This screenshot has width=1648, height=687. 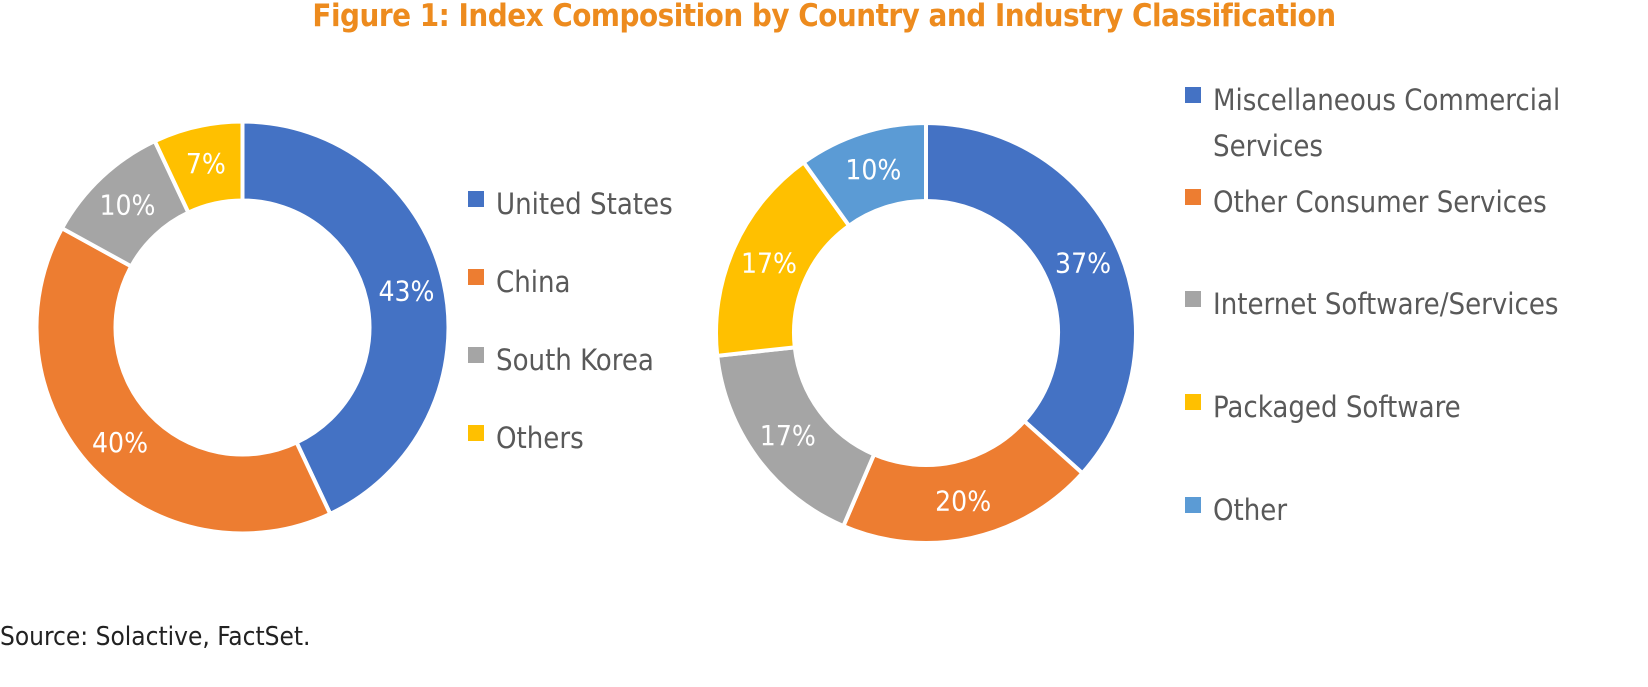 I want to click on slice-value-label: 40%, so click(x=120, y=442).